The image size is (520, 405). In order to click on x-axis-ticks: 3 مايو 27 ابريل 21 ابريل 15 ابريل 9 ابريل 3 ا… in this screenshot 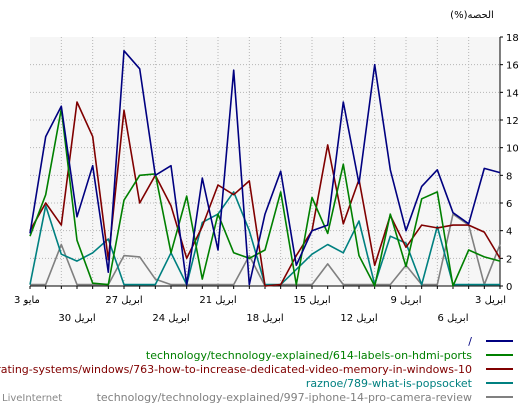, I will do `click(260, 305)`.